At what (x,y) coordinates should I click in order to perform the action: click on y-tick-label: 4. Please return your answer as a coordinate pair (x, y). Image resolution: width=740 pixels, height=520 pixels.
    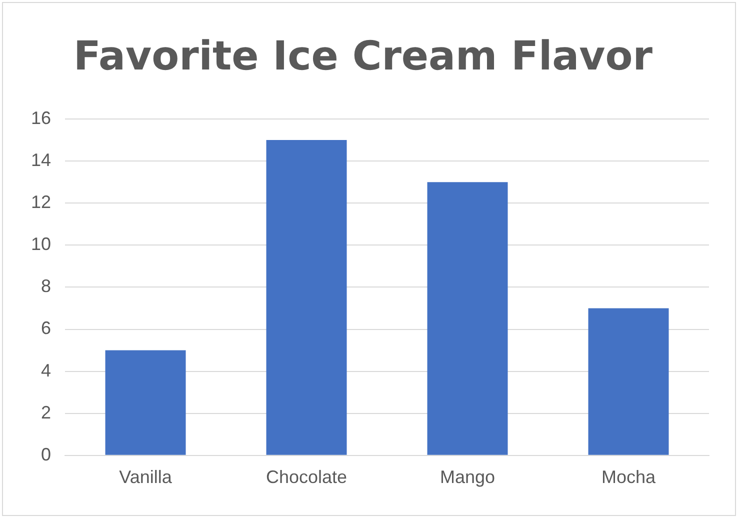
    Looking at the image, I should click on (46, 370).